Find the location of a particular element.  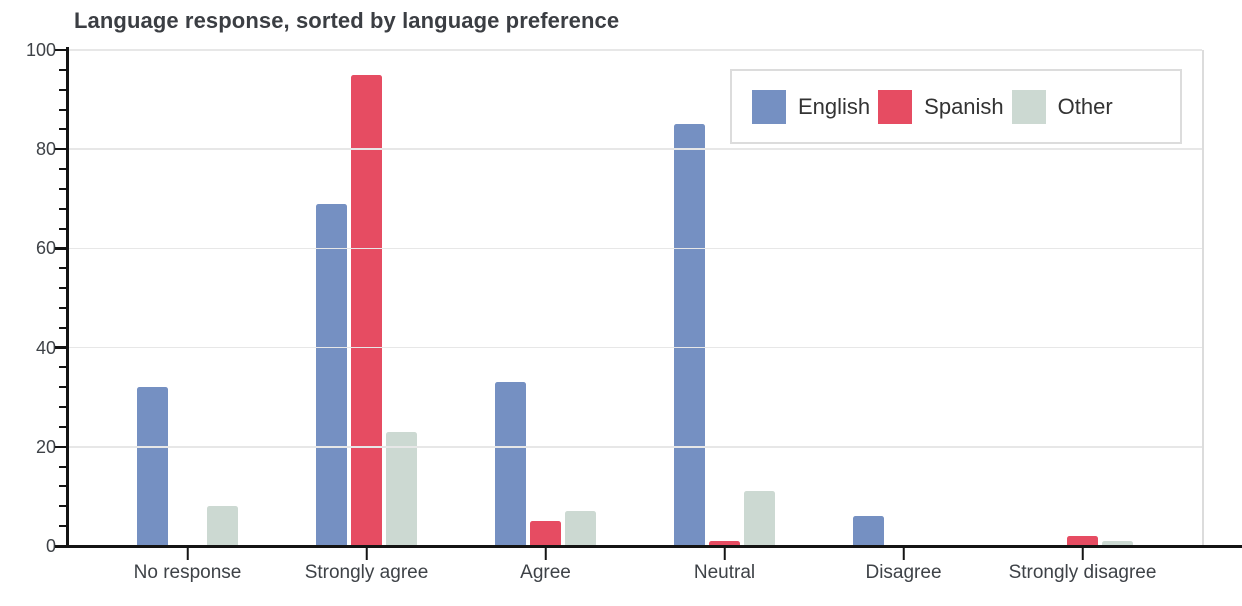

x-axis-tick-disagree is located at coordinates (903, 554).